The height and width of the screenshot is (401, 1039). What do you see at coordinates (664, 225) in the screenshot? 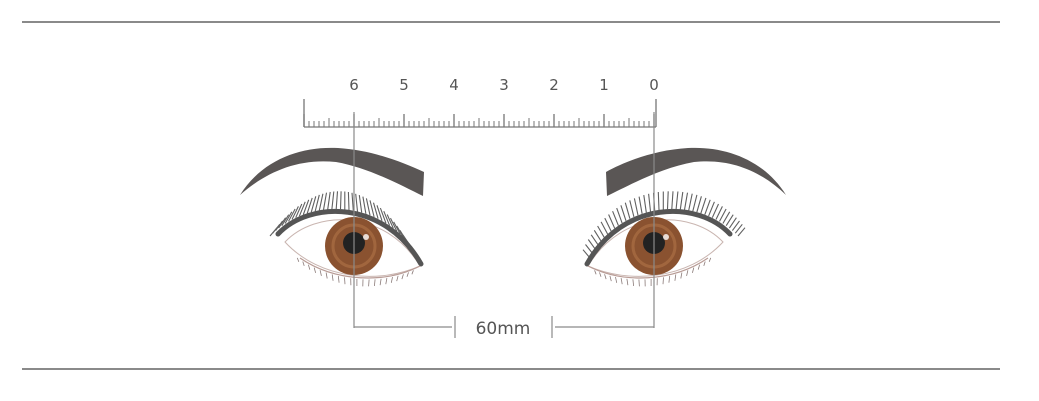
I see `right-upper-lashes` at bounding box center [664, 225].